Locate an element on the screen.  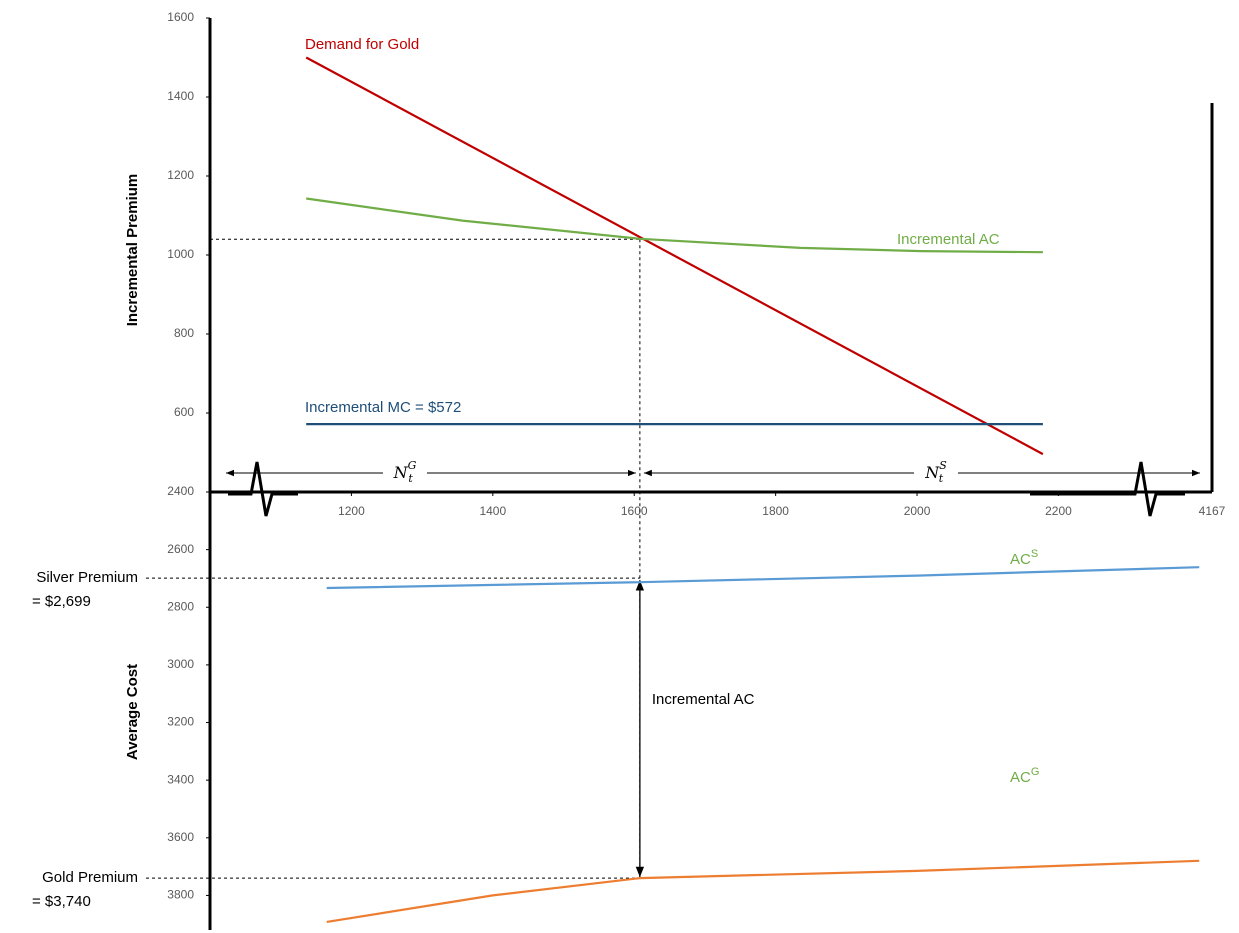
y-axis-title: Incremental Premium is located at coordinates (132, 250).